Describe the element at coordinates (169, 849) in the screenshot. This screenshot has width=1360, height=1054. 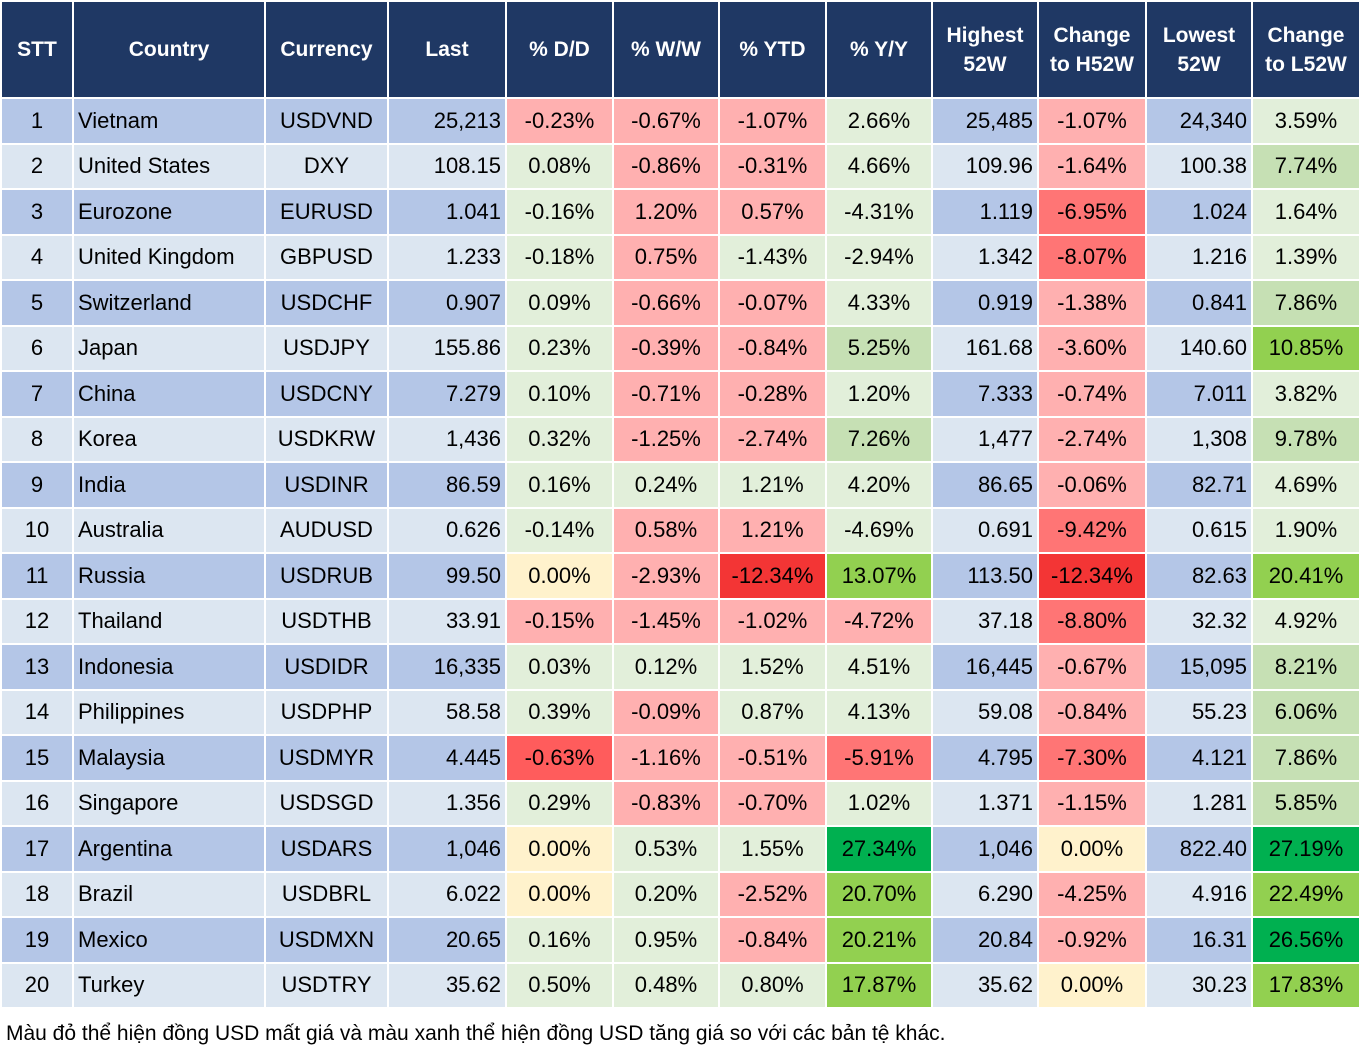
I see `country-cell: Argentina` at that location.